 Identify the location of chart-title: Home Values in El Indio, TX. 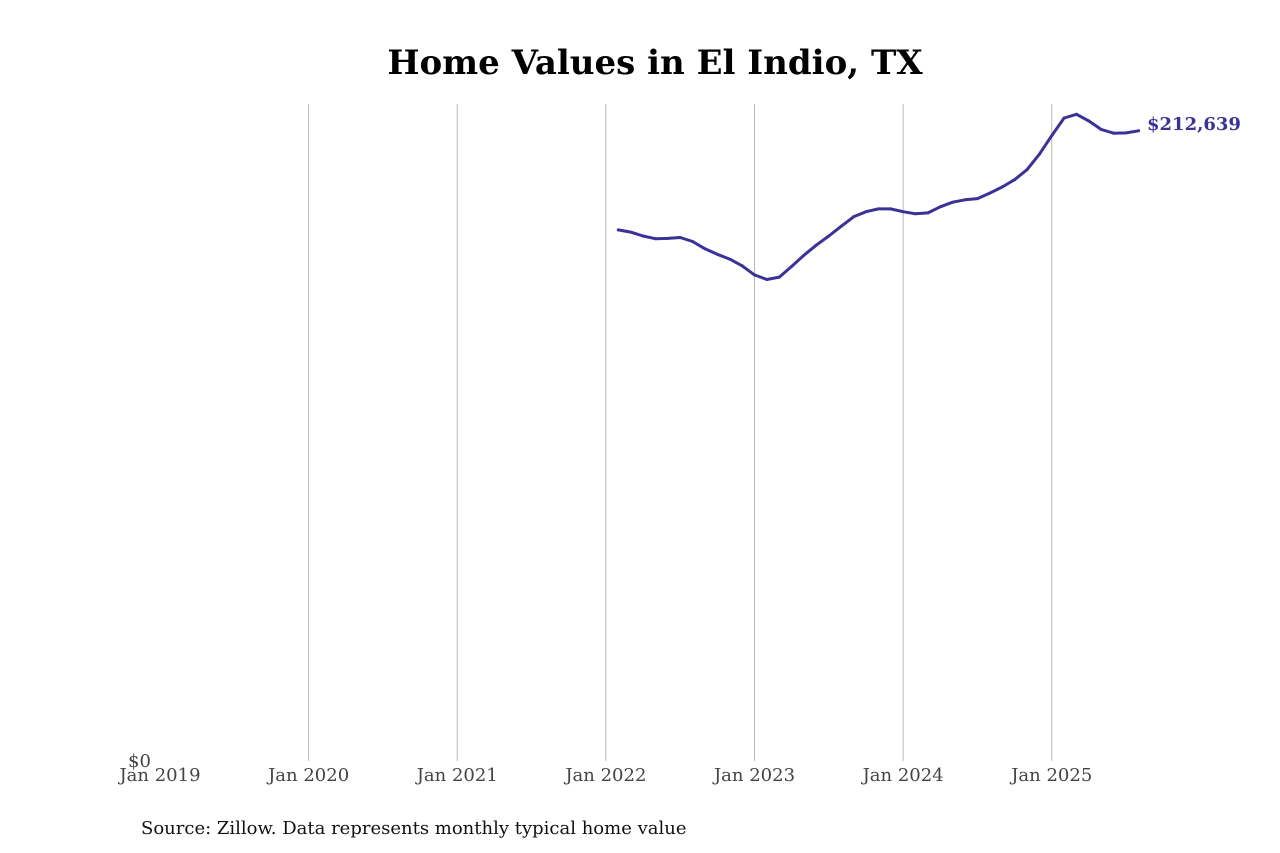
(655, 63).